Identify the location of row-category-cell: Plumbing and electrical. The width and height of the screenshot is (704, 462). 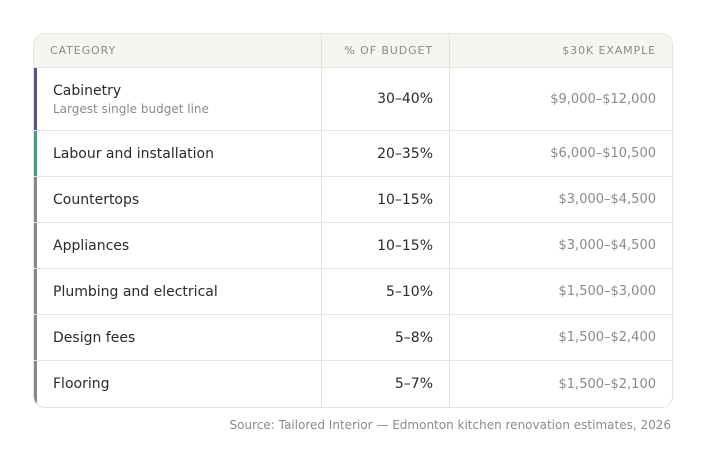
(178, 291).